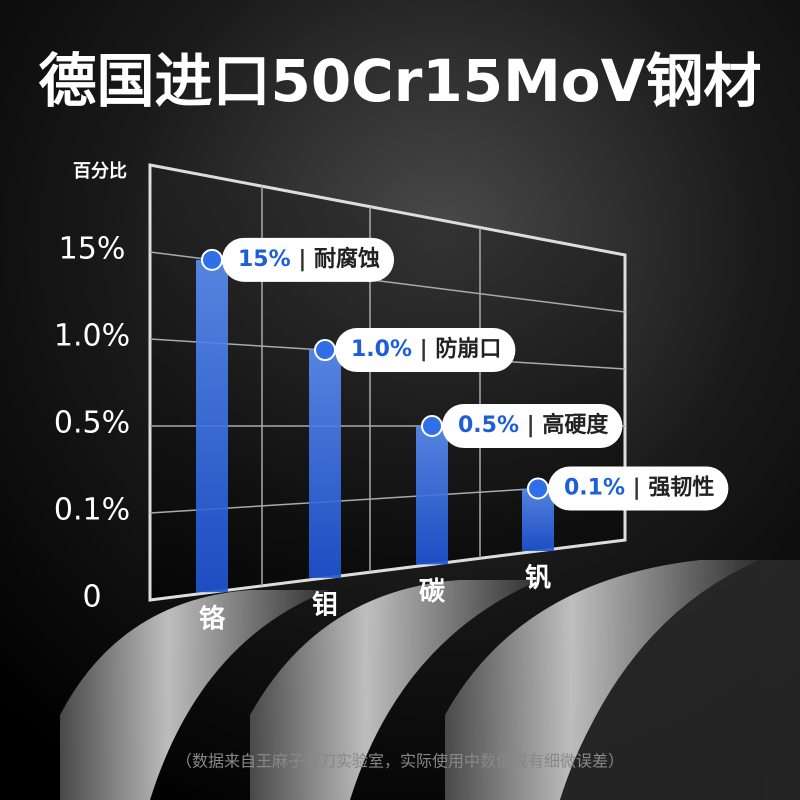  Describe the element at coordinates (92, 423) in the screenshot. I see `y-tick-label: 0.5%` at that location.